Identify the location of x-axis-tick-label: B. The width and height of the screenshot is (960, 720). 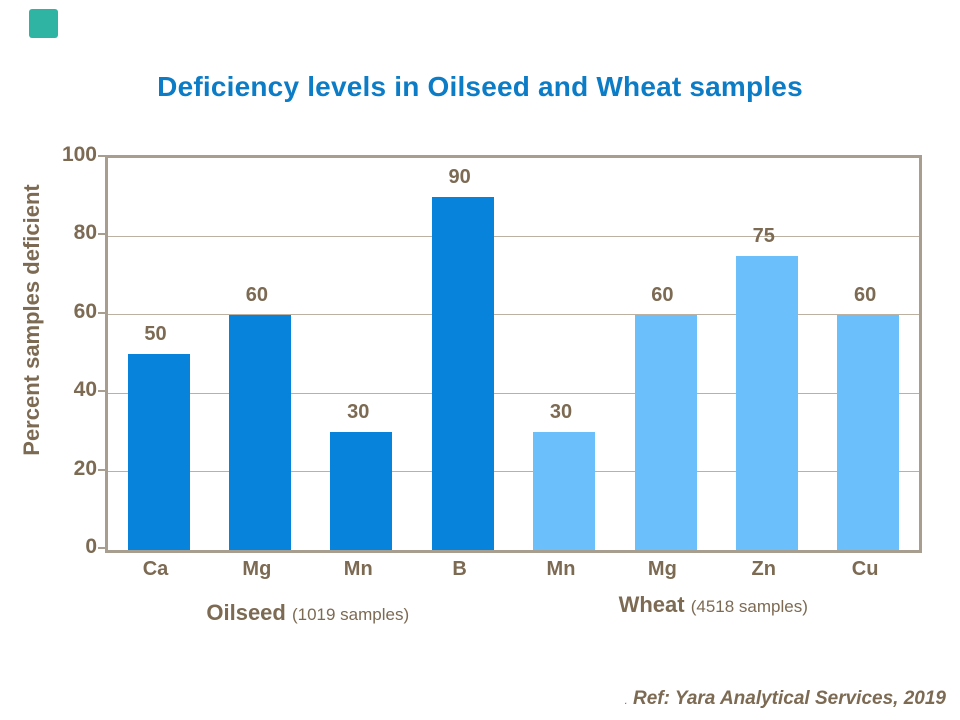
(459, 569).